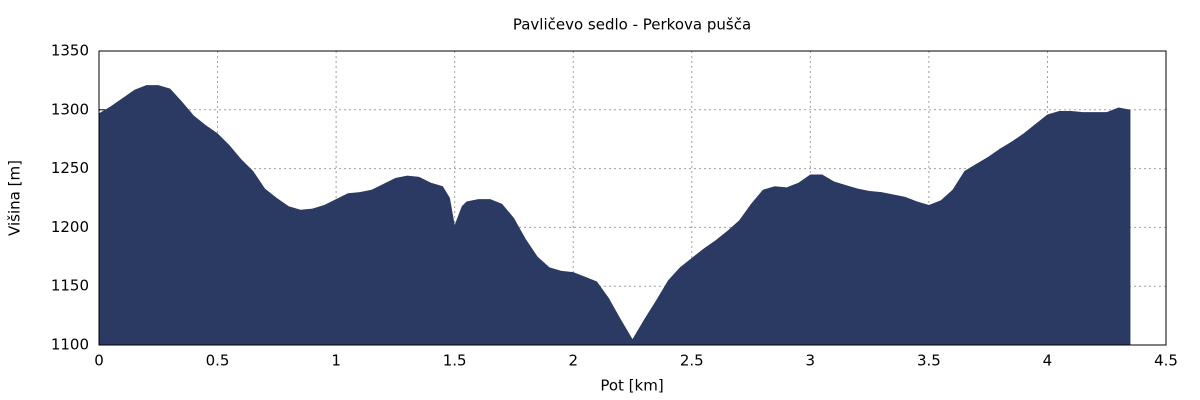  Describe the element at coordinates (70, 345) in the screenshot. I see `y-tick-label: 1100` at that location.